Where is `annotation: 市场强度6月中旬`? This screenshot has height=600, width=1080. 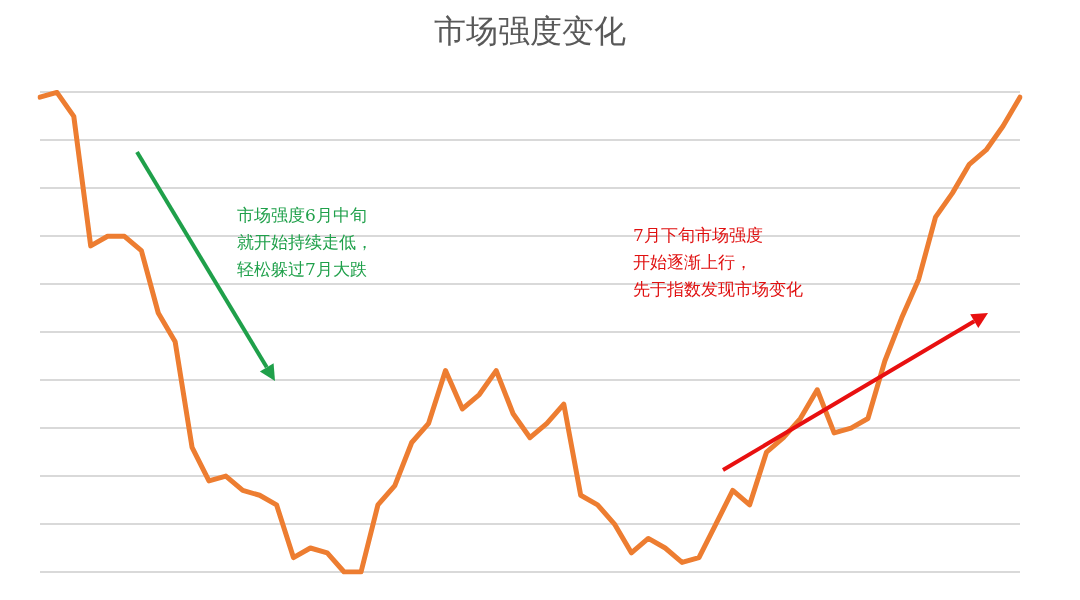
annotation: 市场强度6月中旬 is located at coordinates (302, 215).